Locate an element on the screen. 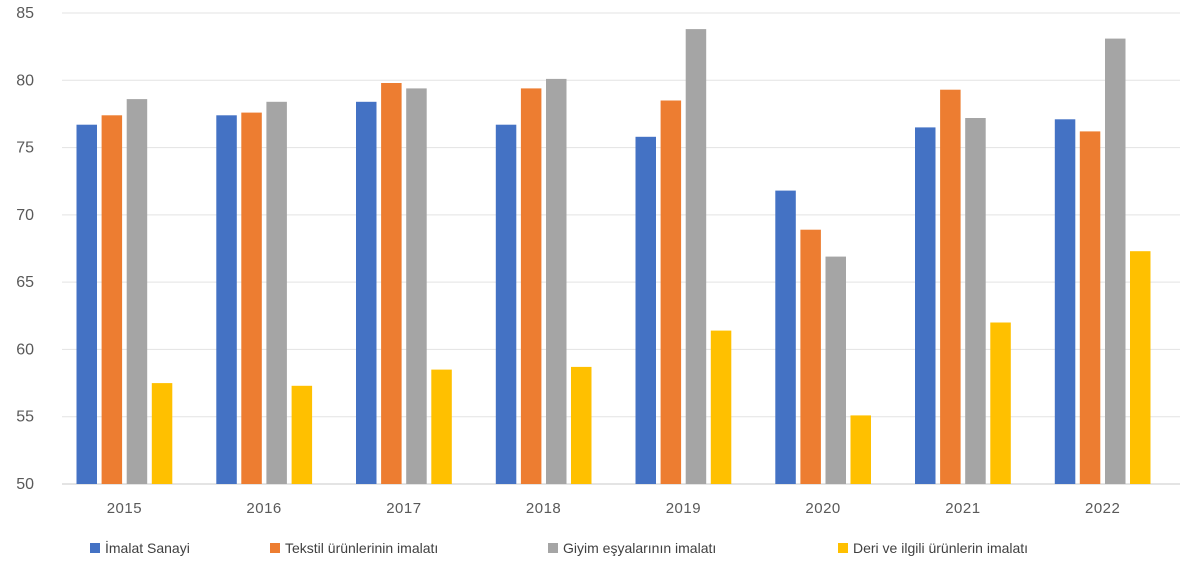  x-axis: 2015 2016 2017 2018 2019 2020 2021 2022 is located at coordinates (613, 508).